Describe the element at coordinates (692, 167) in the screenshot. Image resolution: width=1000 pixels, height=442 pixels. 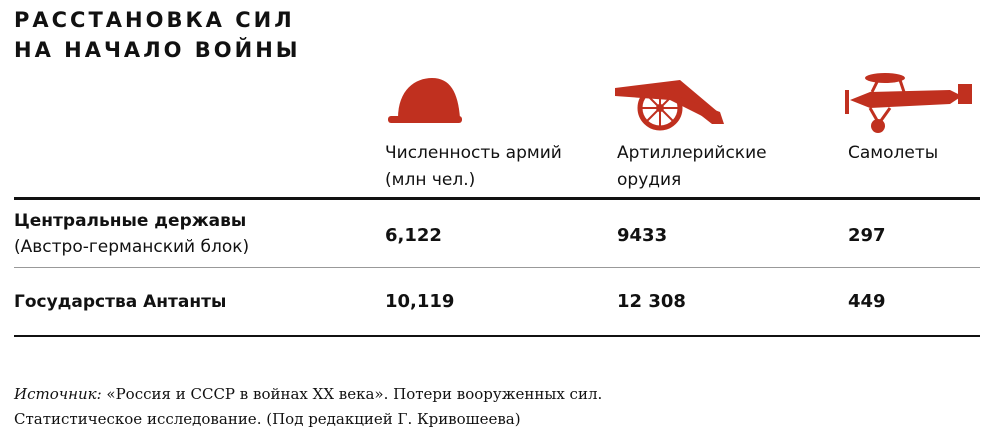
I see `column-header: Артиллерийские орудия` at that location.